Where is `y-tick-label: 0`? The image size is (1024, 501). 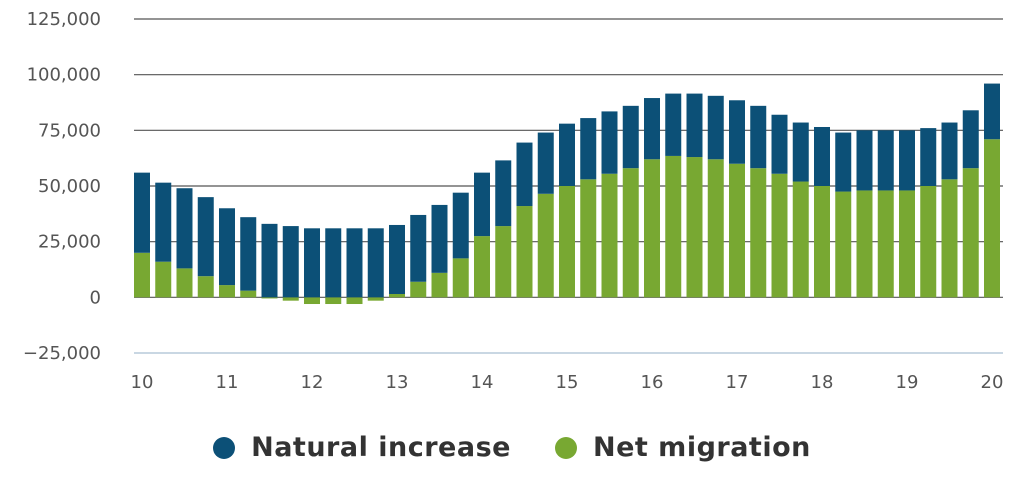
y-tick-label: 0 is located at coordinates (95, 297).